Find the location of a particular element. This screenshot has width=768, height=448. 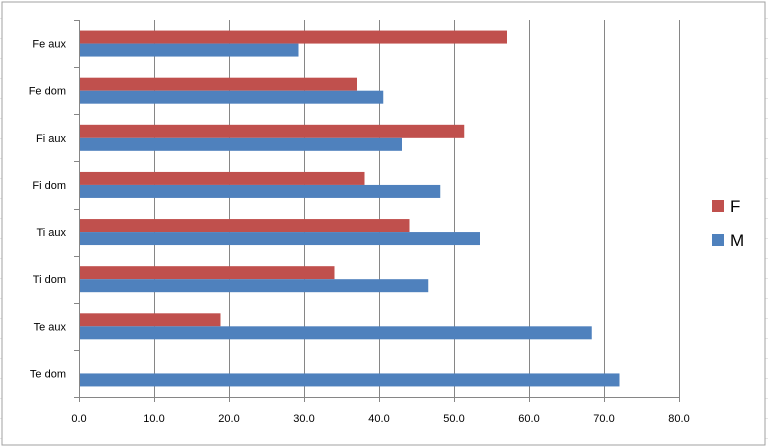

bar-F-te-aux is located at coordinates (150, 320).